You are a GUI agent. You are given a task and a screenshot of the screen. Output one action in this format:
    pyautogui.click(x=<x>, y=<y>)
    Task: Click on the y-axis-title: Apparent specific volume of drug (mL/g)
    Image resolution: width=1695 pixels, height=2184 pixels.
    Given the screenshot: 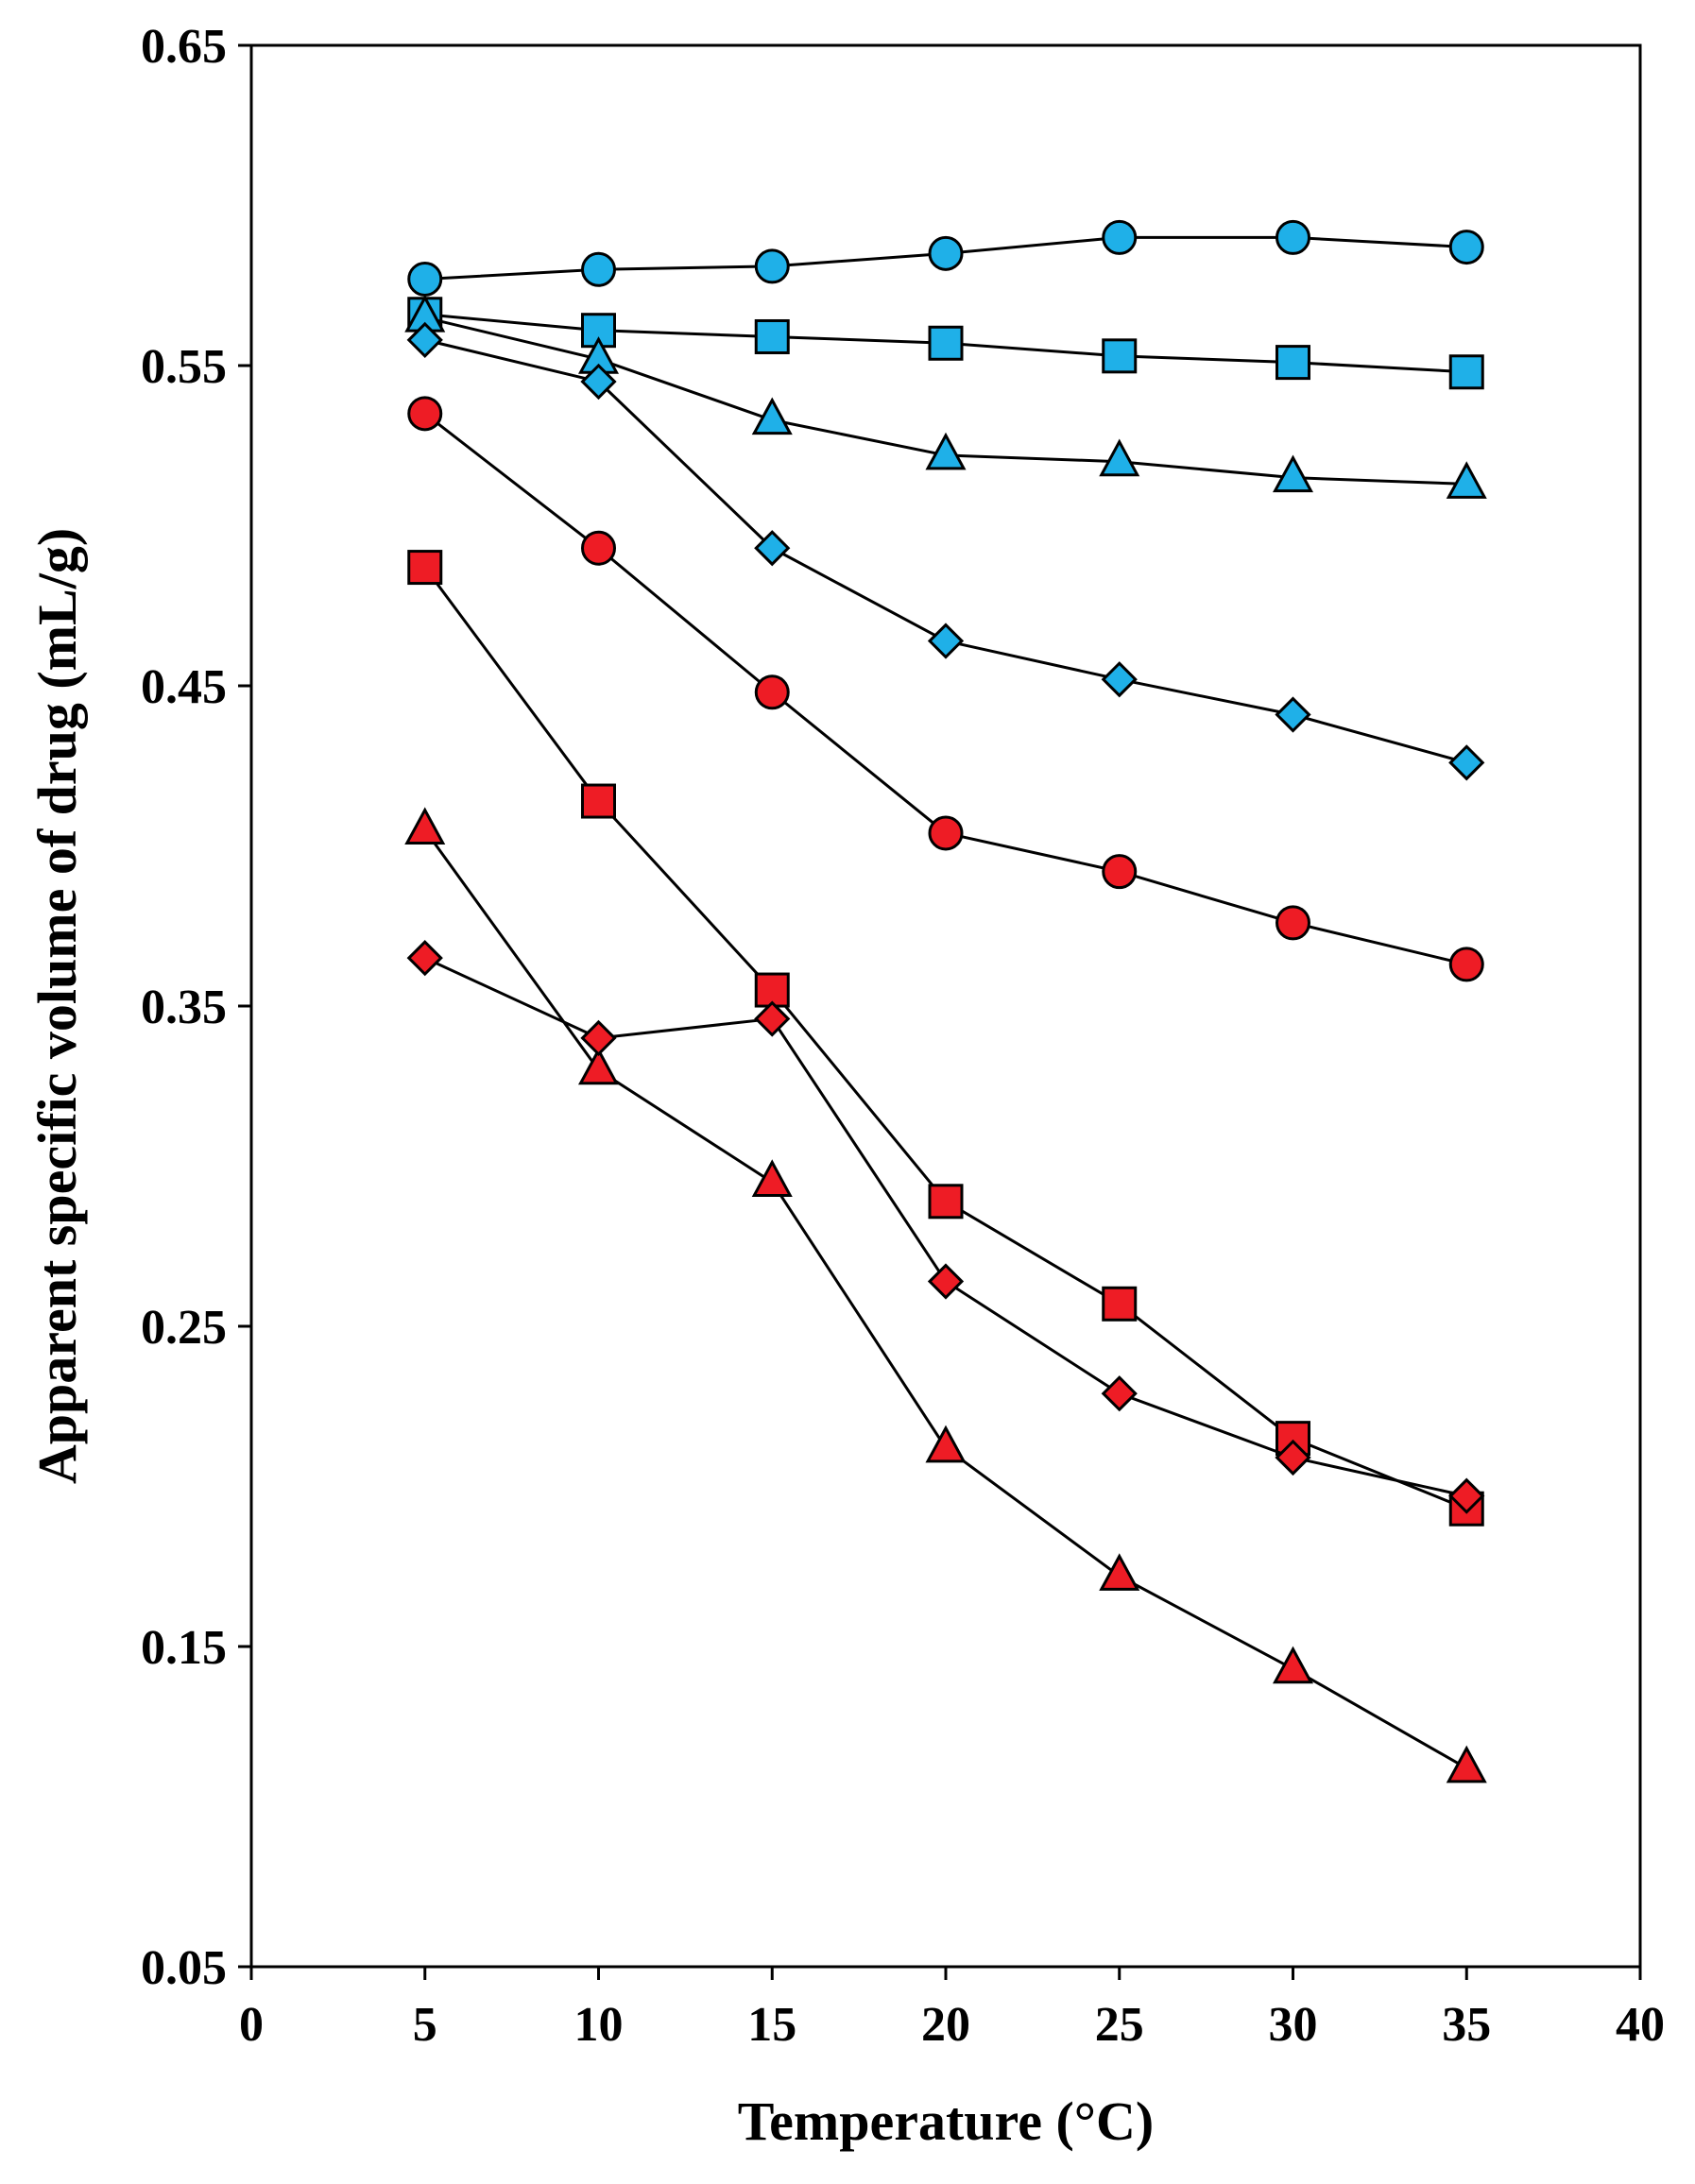 What is the action you would take?
    pyautogui.click(x=57, y=1006)
    